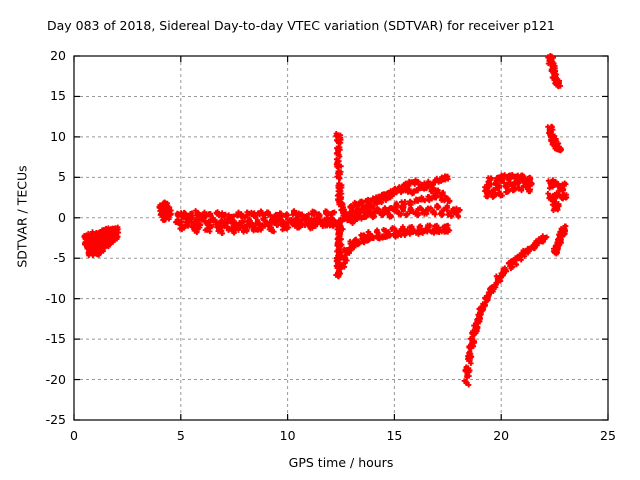 The image size is (640, 480). I want to click on series-arc-10-bottom-right-arc, so click(505, 310).